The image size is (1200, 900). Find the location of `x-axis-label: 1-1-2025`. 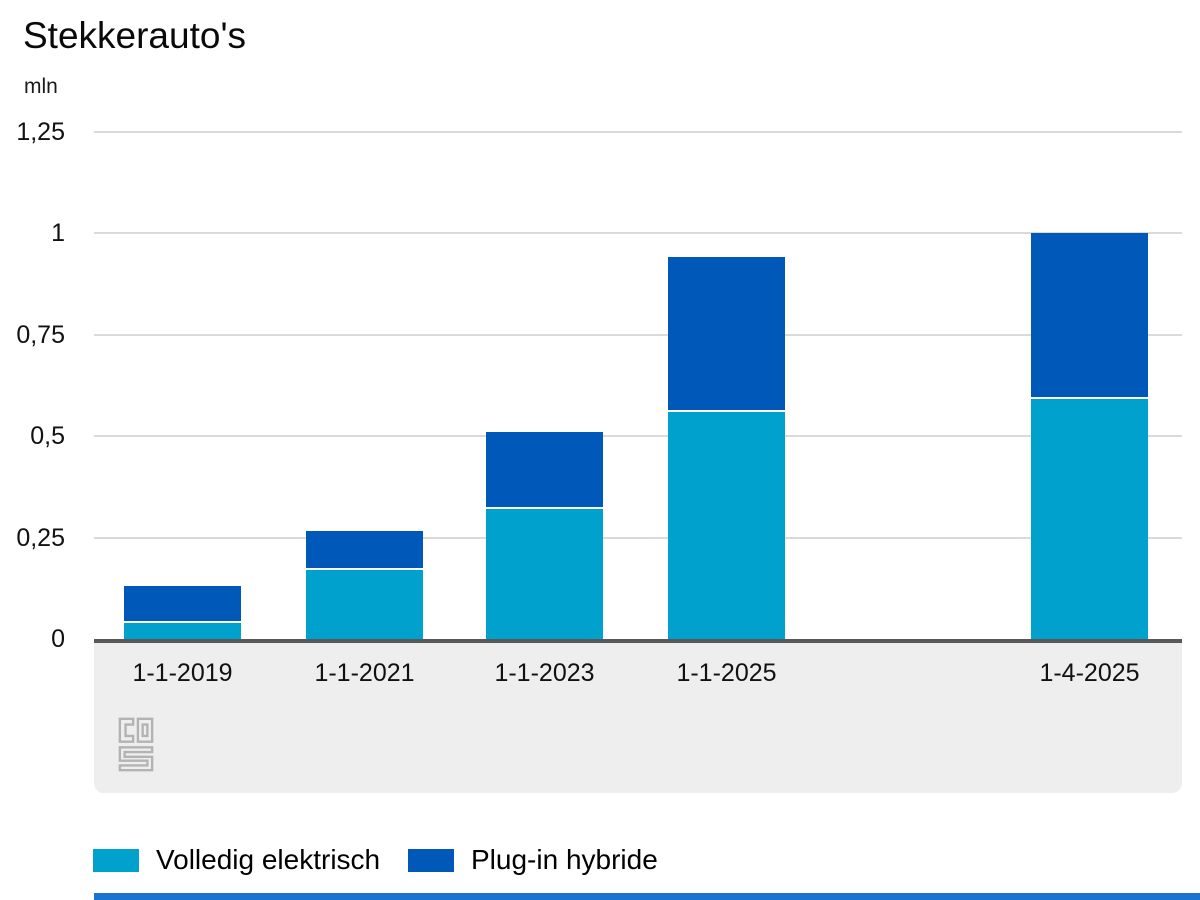

x-axis-label: 1-1-2025 is located at coordinates (726, 673).